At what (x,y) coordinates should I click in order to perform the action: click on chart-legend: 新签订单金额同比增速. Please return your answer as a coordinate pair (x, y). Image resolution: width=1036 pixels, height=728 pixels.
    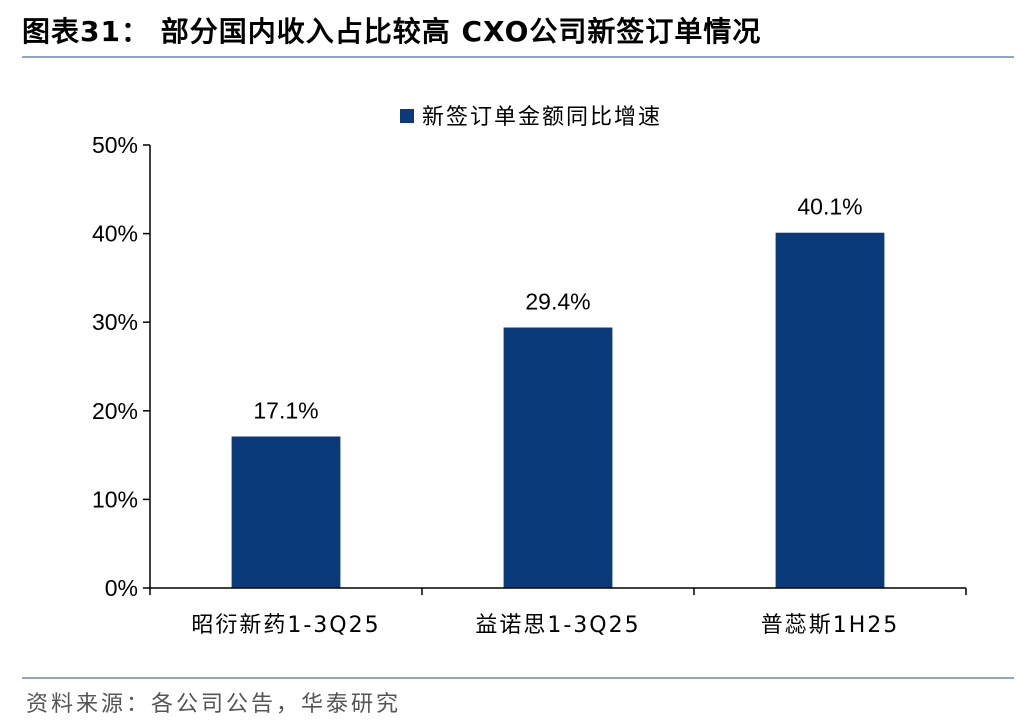
    Looking at the image, I should click on (531, 117).